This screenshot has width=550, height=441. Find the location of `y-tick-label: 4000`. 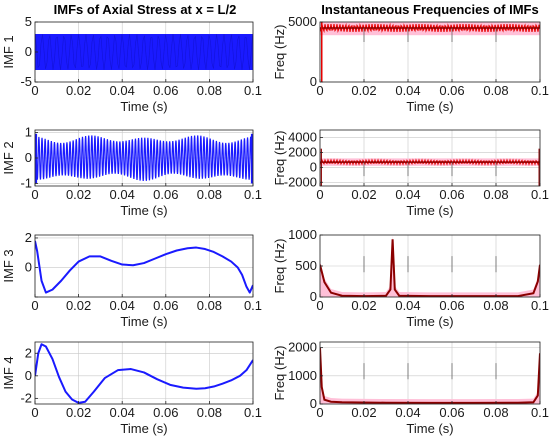

y-tick-label: 4000 is located at coordinates (302, 136).